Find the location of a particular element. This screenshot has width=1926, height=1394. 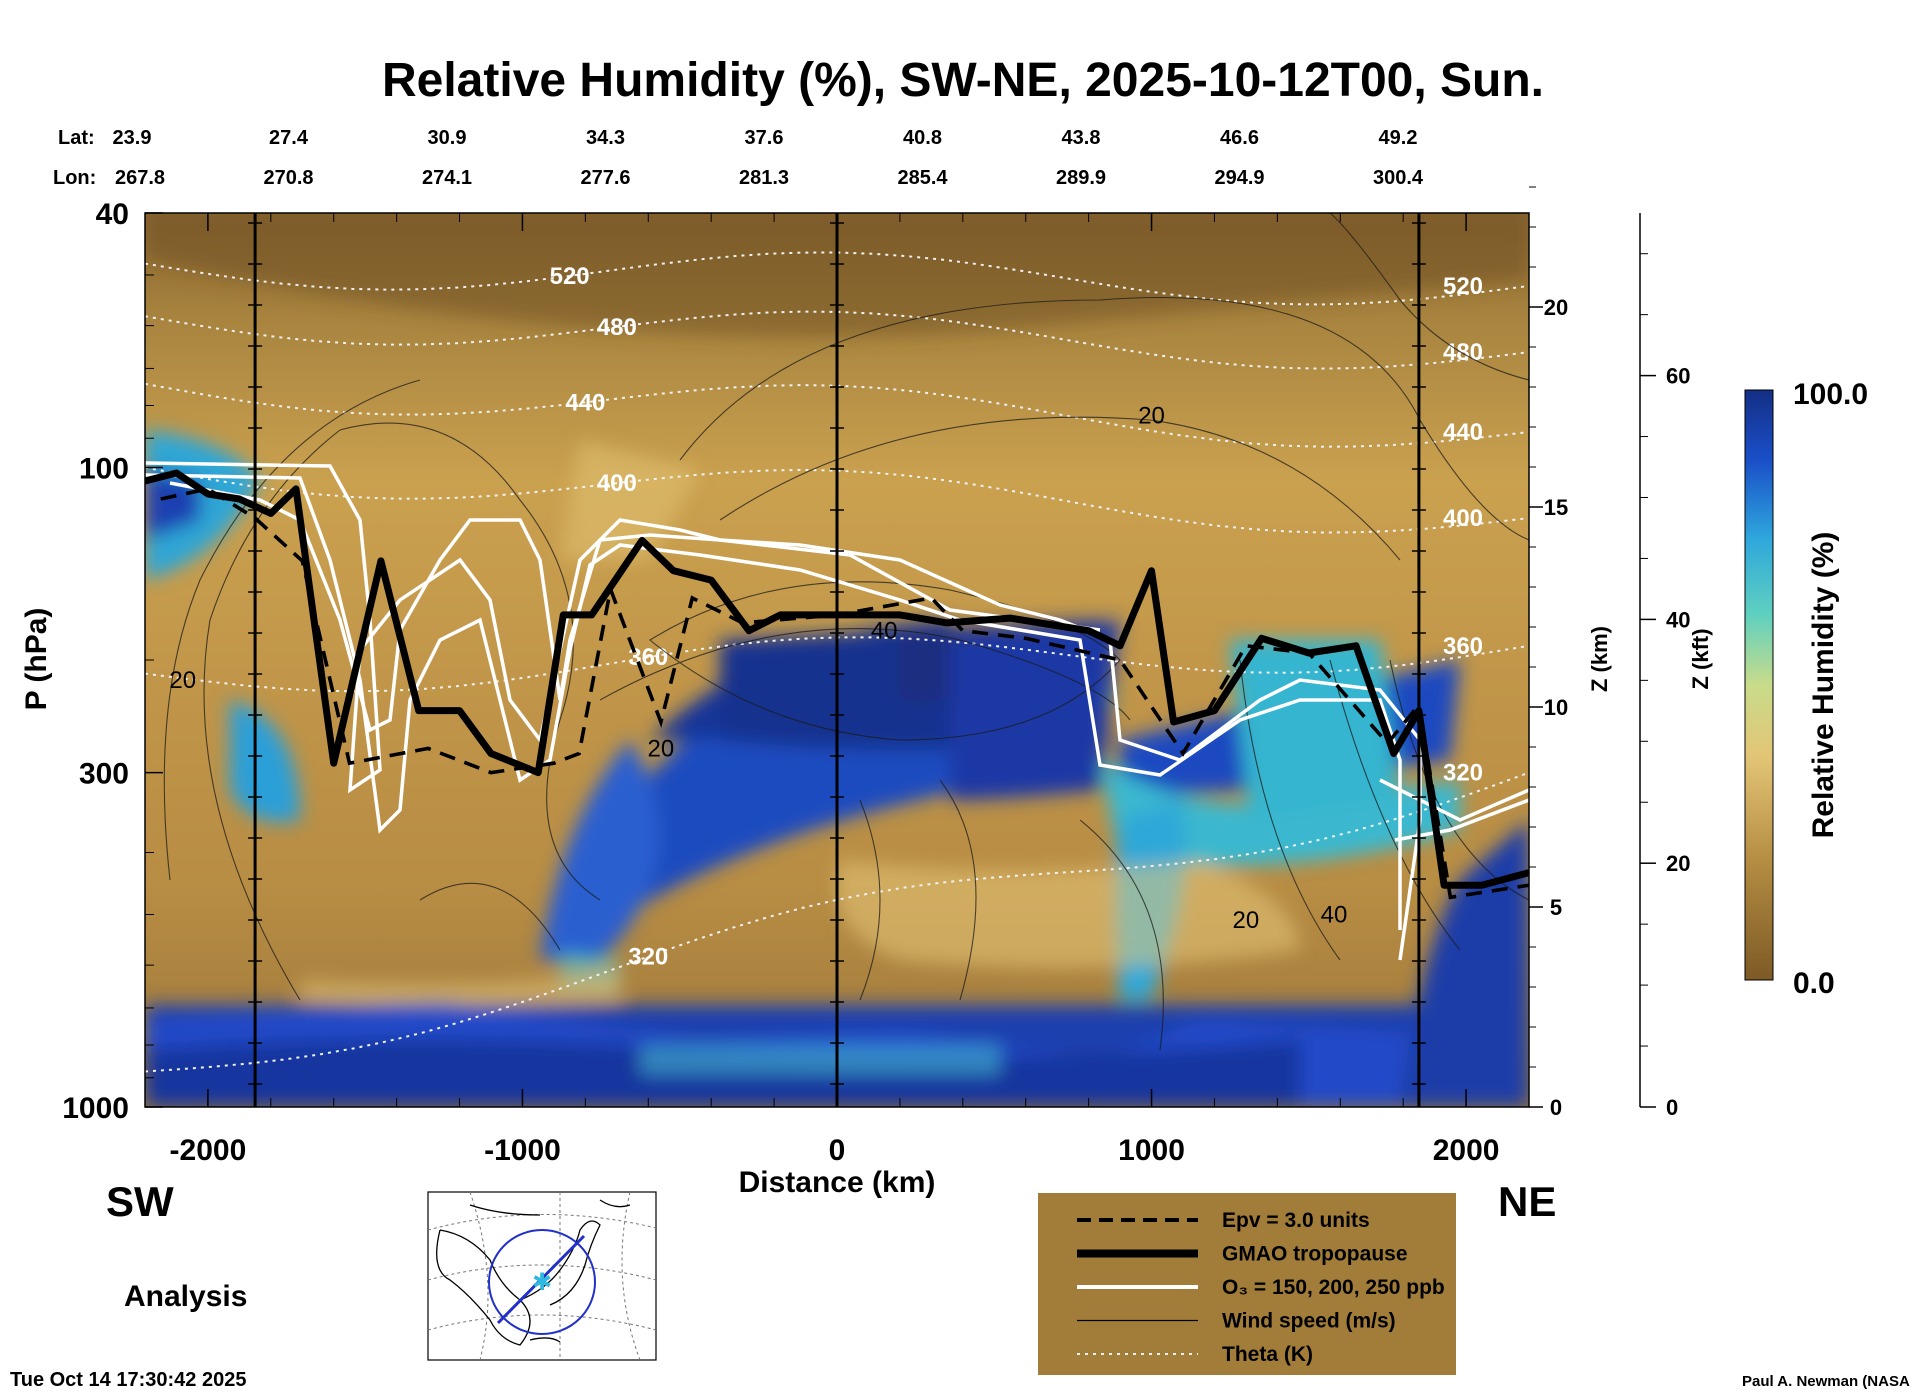

x-tick-label: -2000 is located at coordinates (208, 1150).